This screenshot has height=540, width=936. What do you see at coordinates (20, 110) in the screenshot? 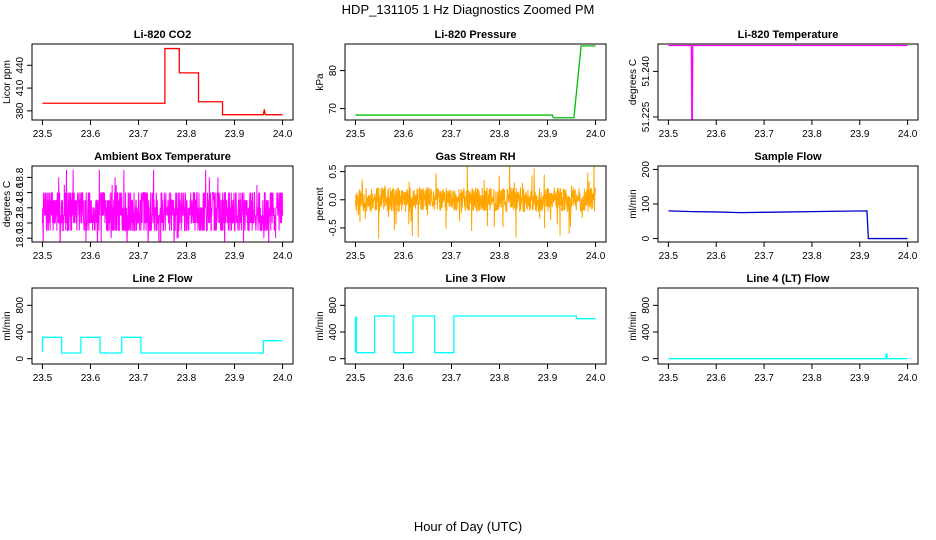
I see `y-tick-label: 380` at bounding box center [20, 110].